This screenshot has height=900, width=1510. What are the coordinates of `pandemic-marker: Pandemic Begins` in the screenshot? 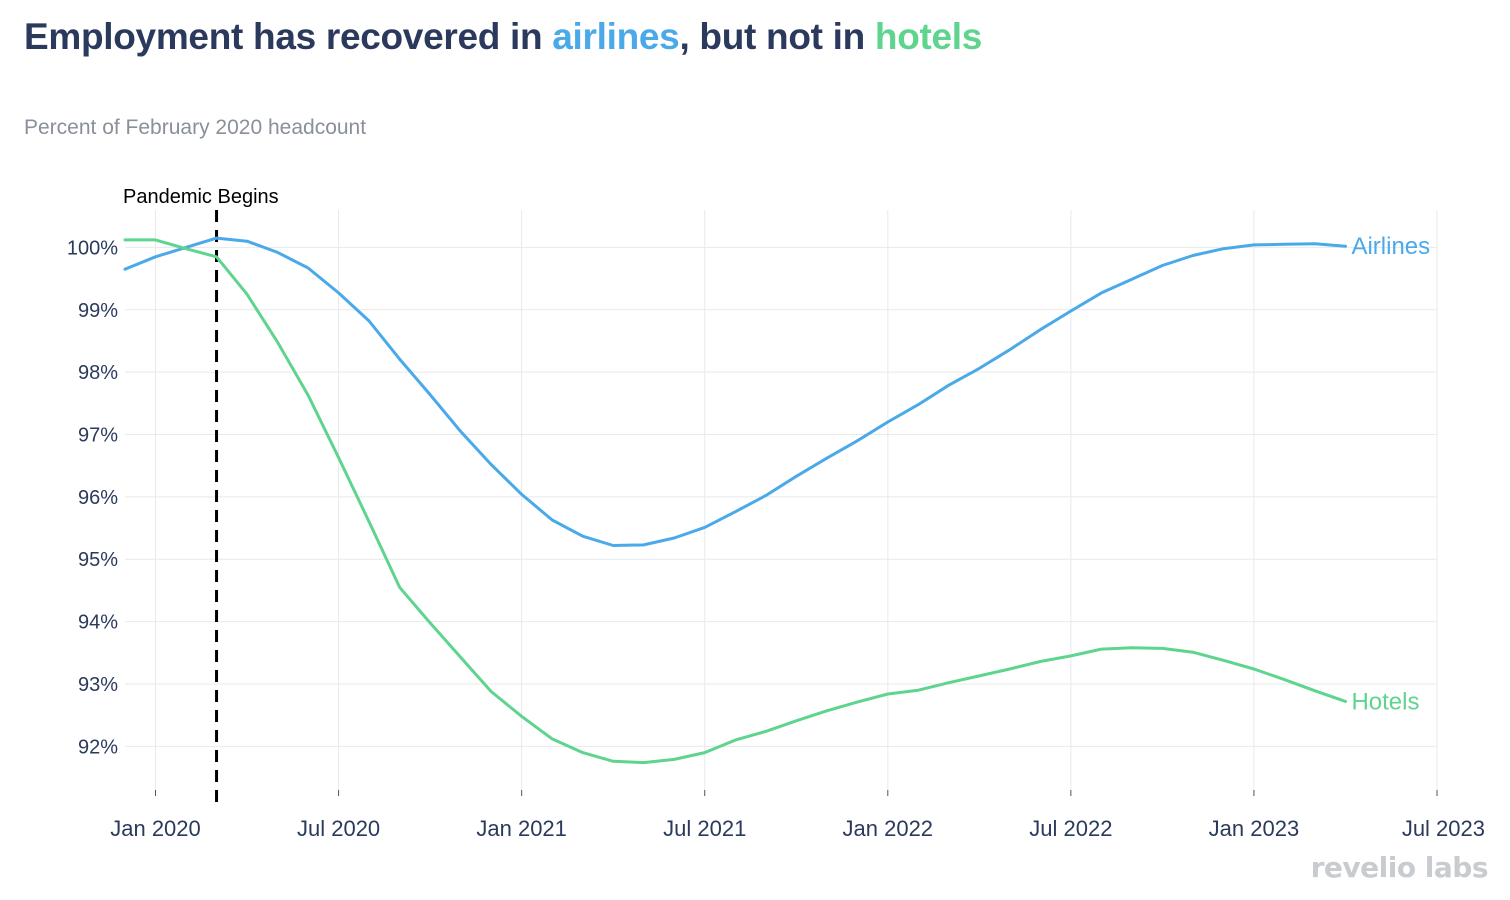 It's located at (201, 498).